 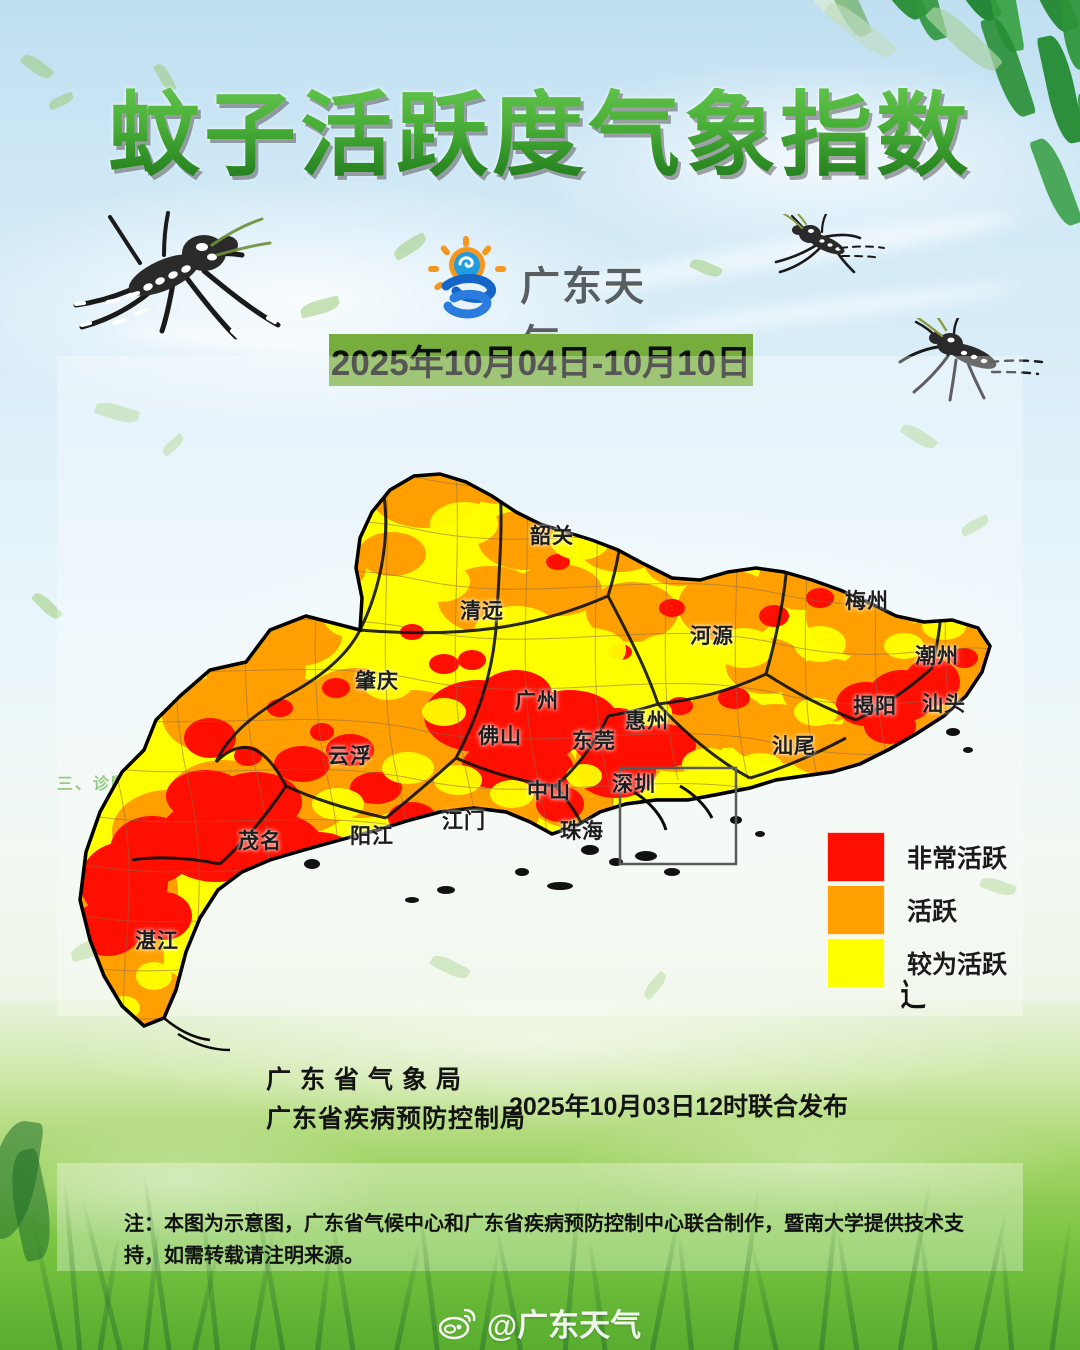 I want to click on brand-logo: 广东天气, so click(x=554, y=301).